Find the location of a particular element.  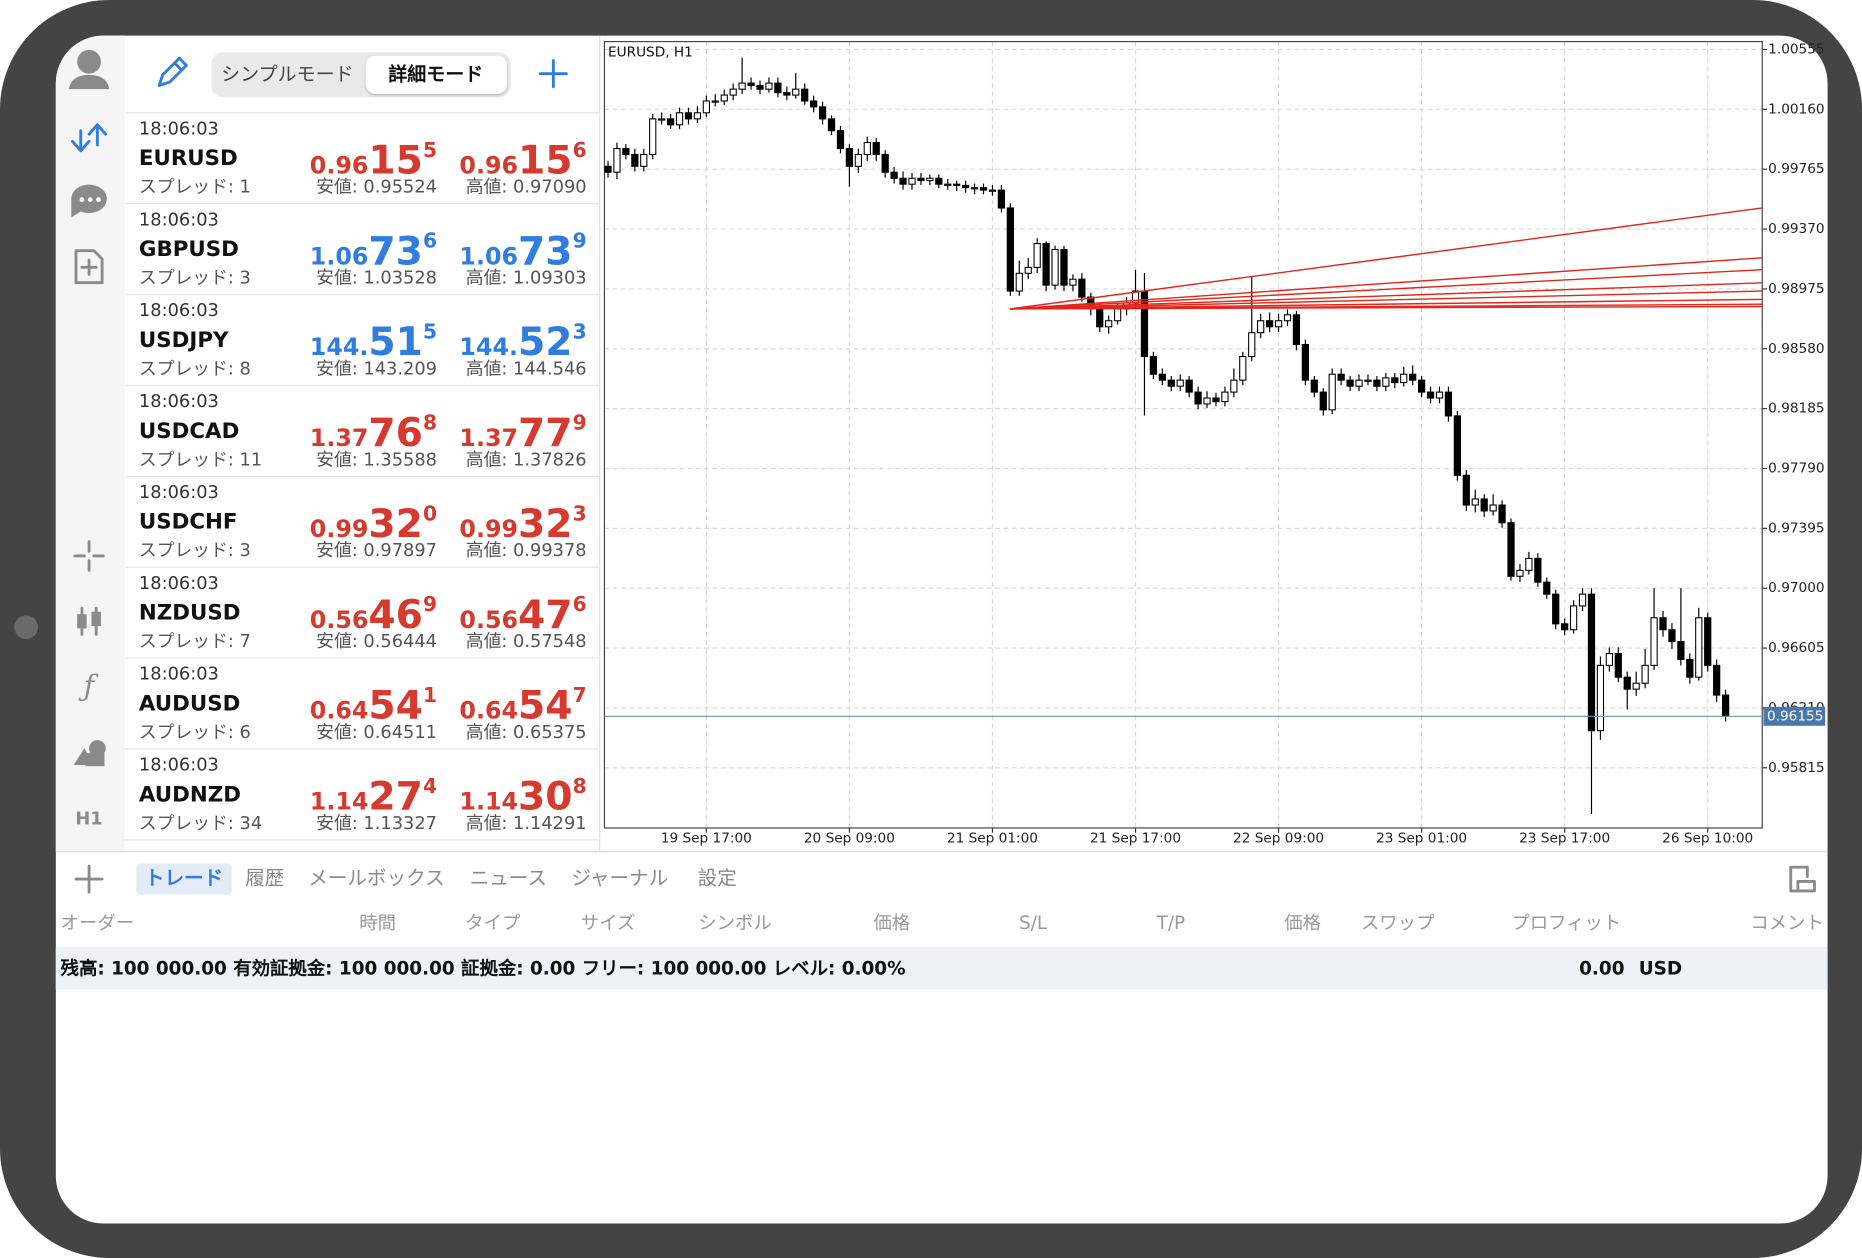

quote-high: 高値: 144.546 is located at coordinates (526, 368).